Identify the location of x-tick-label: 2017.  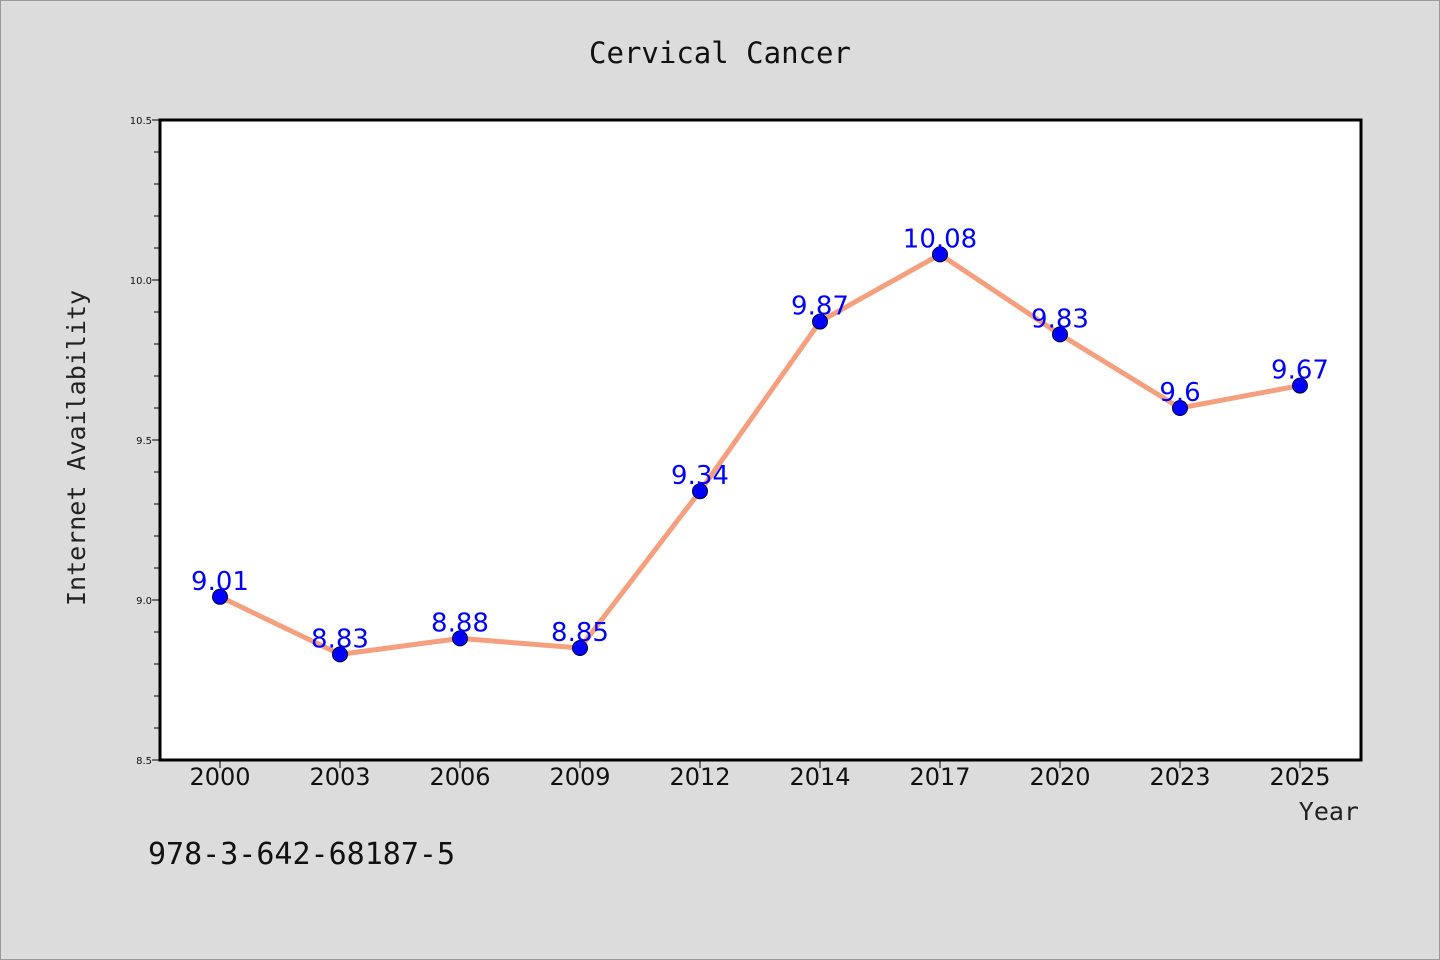
(939, 777).